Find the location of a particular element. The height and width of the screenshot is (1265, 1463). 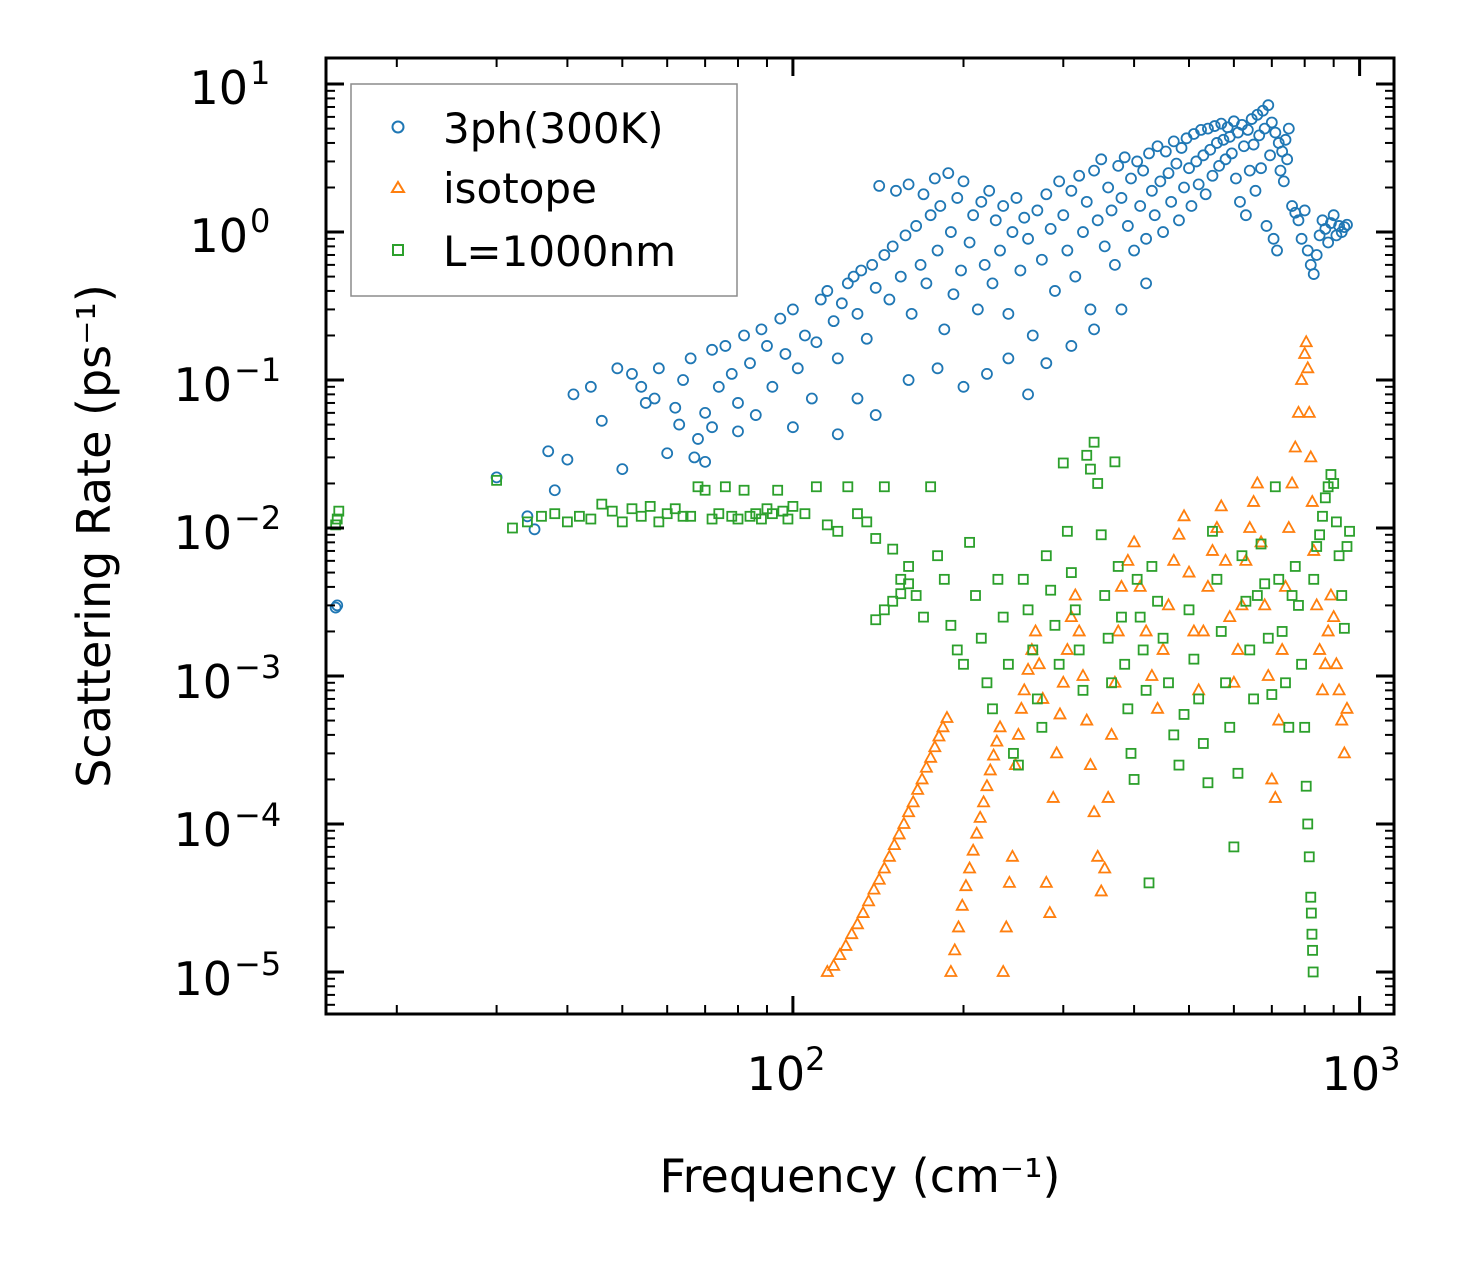

svg-text: 103 is located at coordinates (1361, 1070).